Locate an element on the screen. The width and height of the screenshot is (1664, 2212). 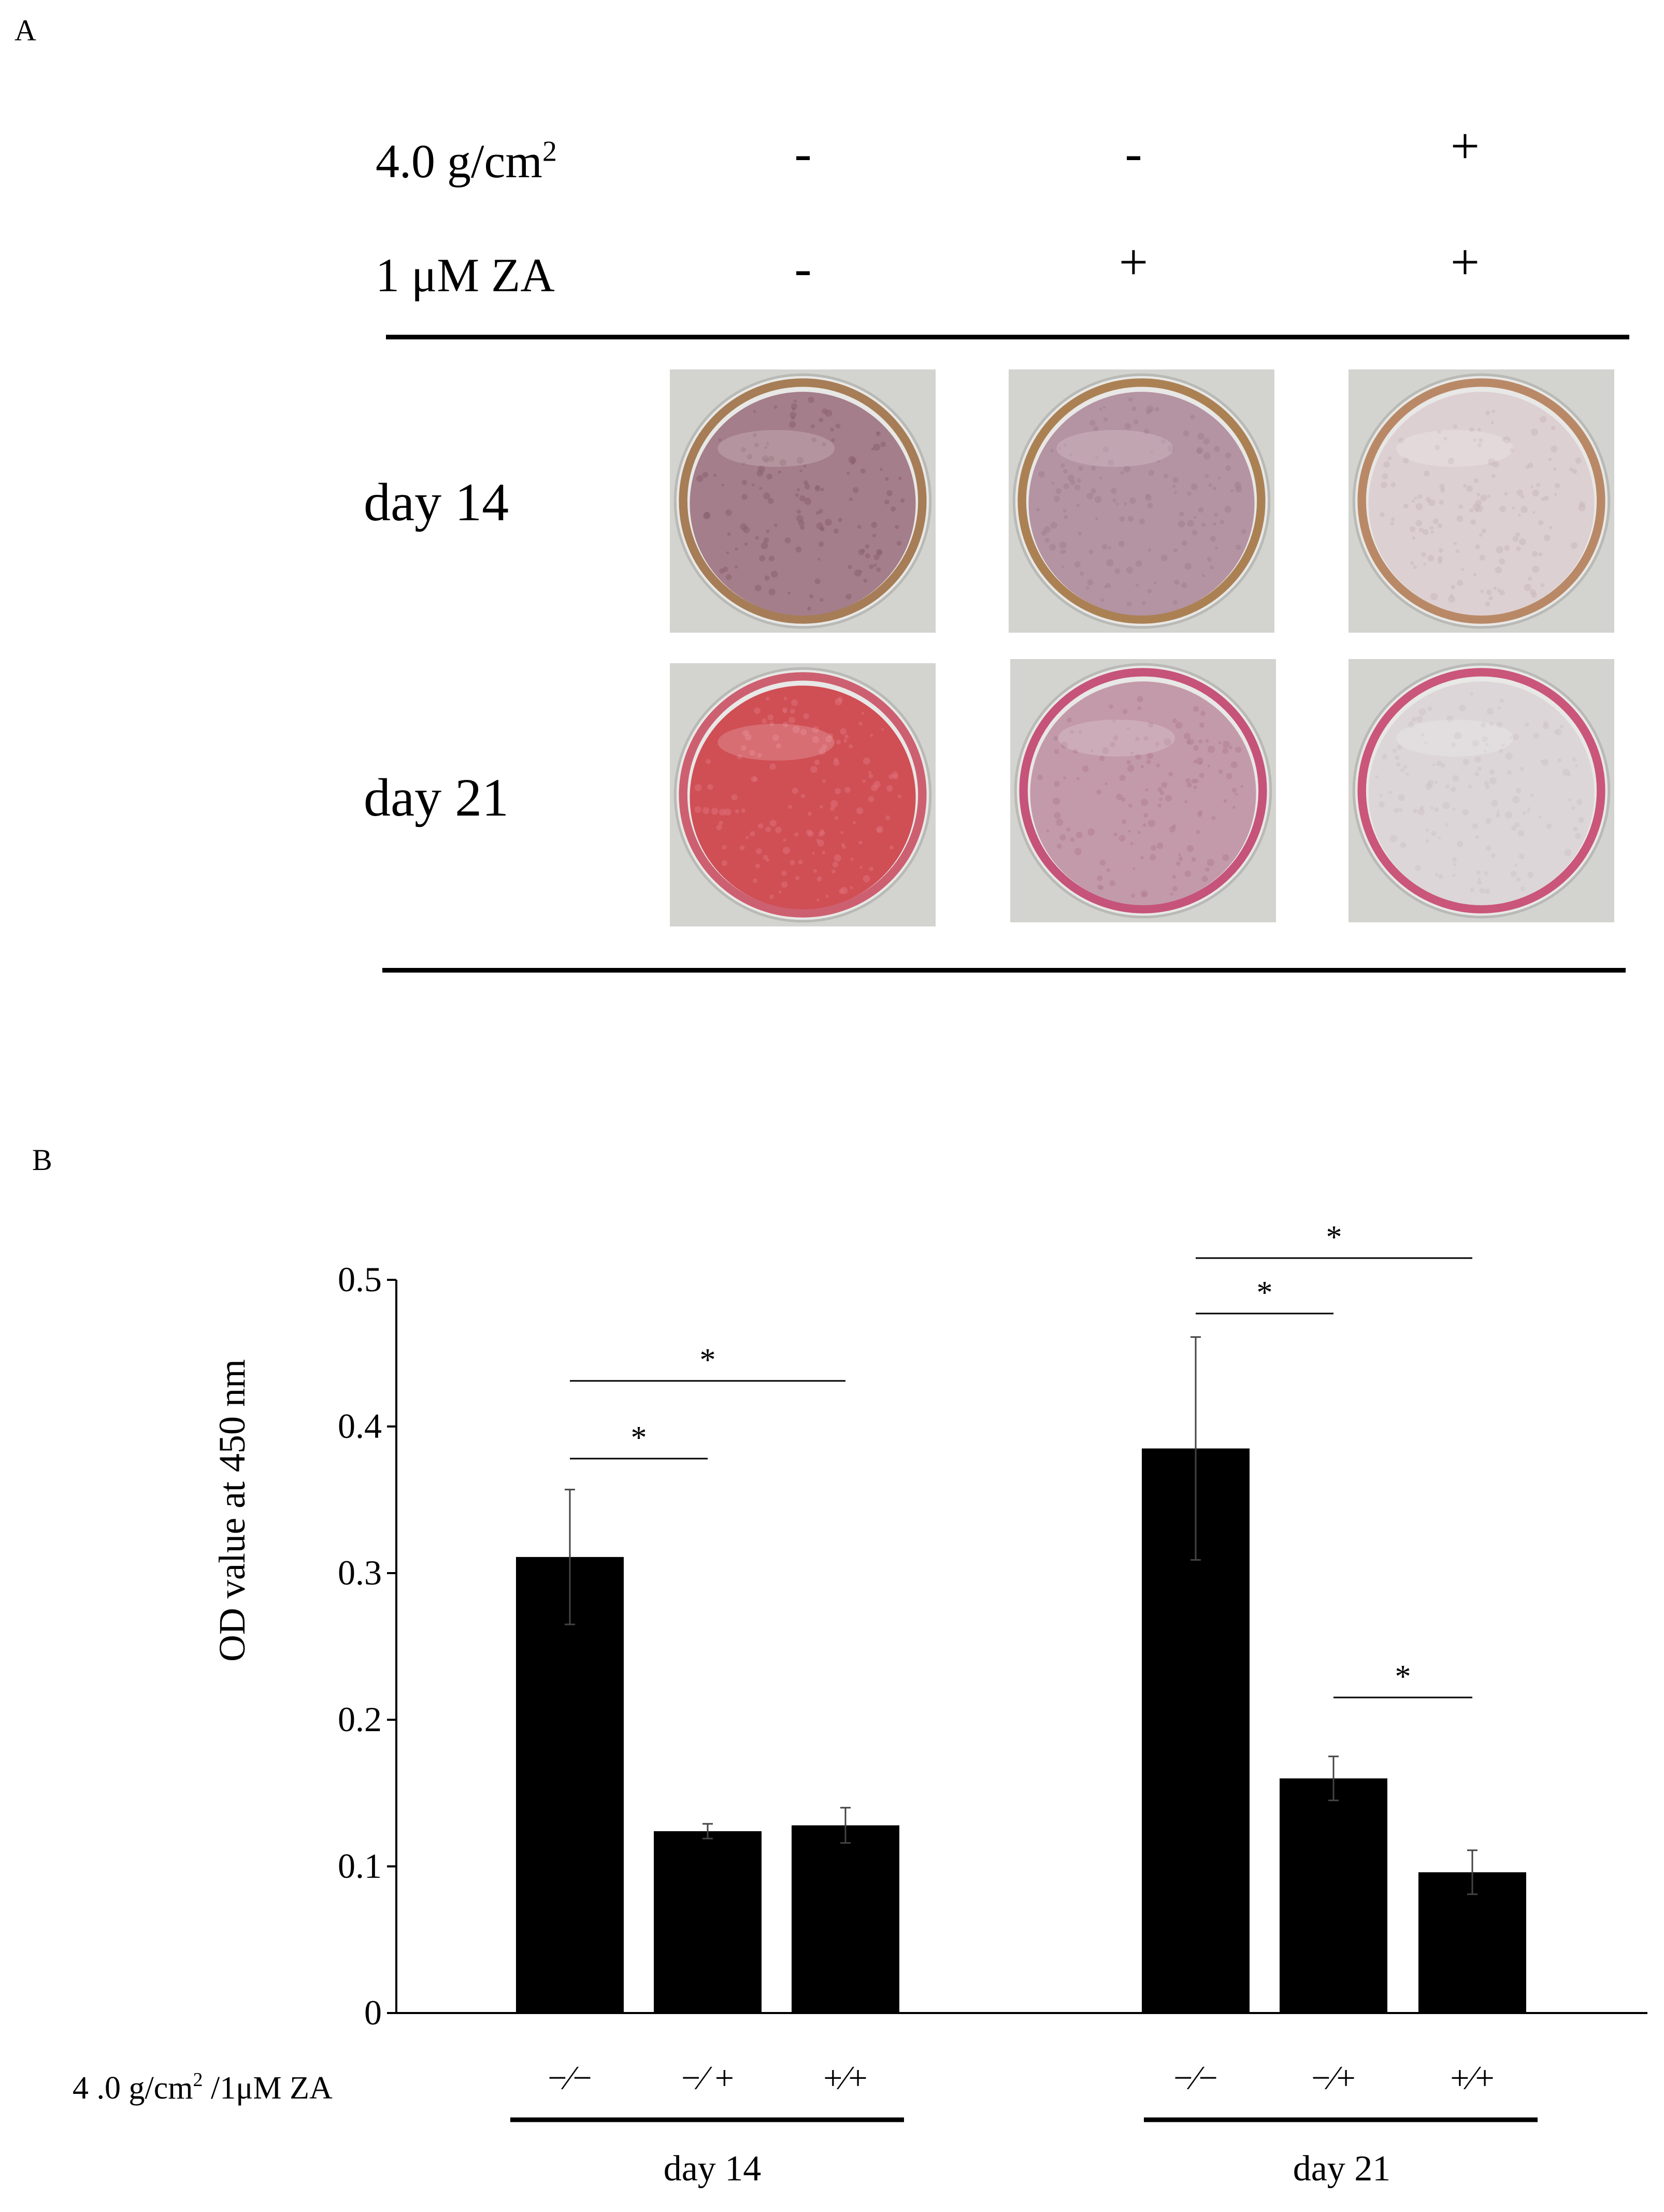
condition-force-label: 4.0 g/cm is located at coordinates (459, 161).